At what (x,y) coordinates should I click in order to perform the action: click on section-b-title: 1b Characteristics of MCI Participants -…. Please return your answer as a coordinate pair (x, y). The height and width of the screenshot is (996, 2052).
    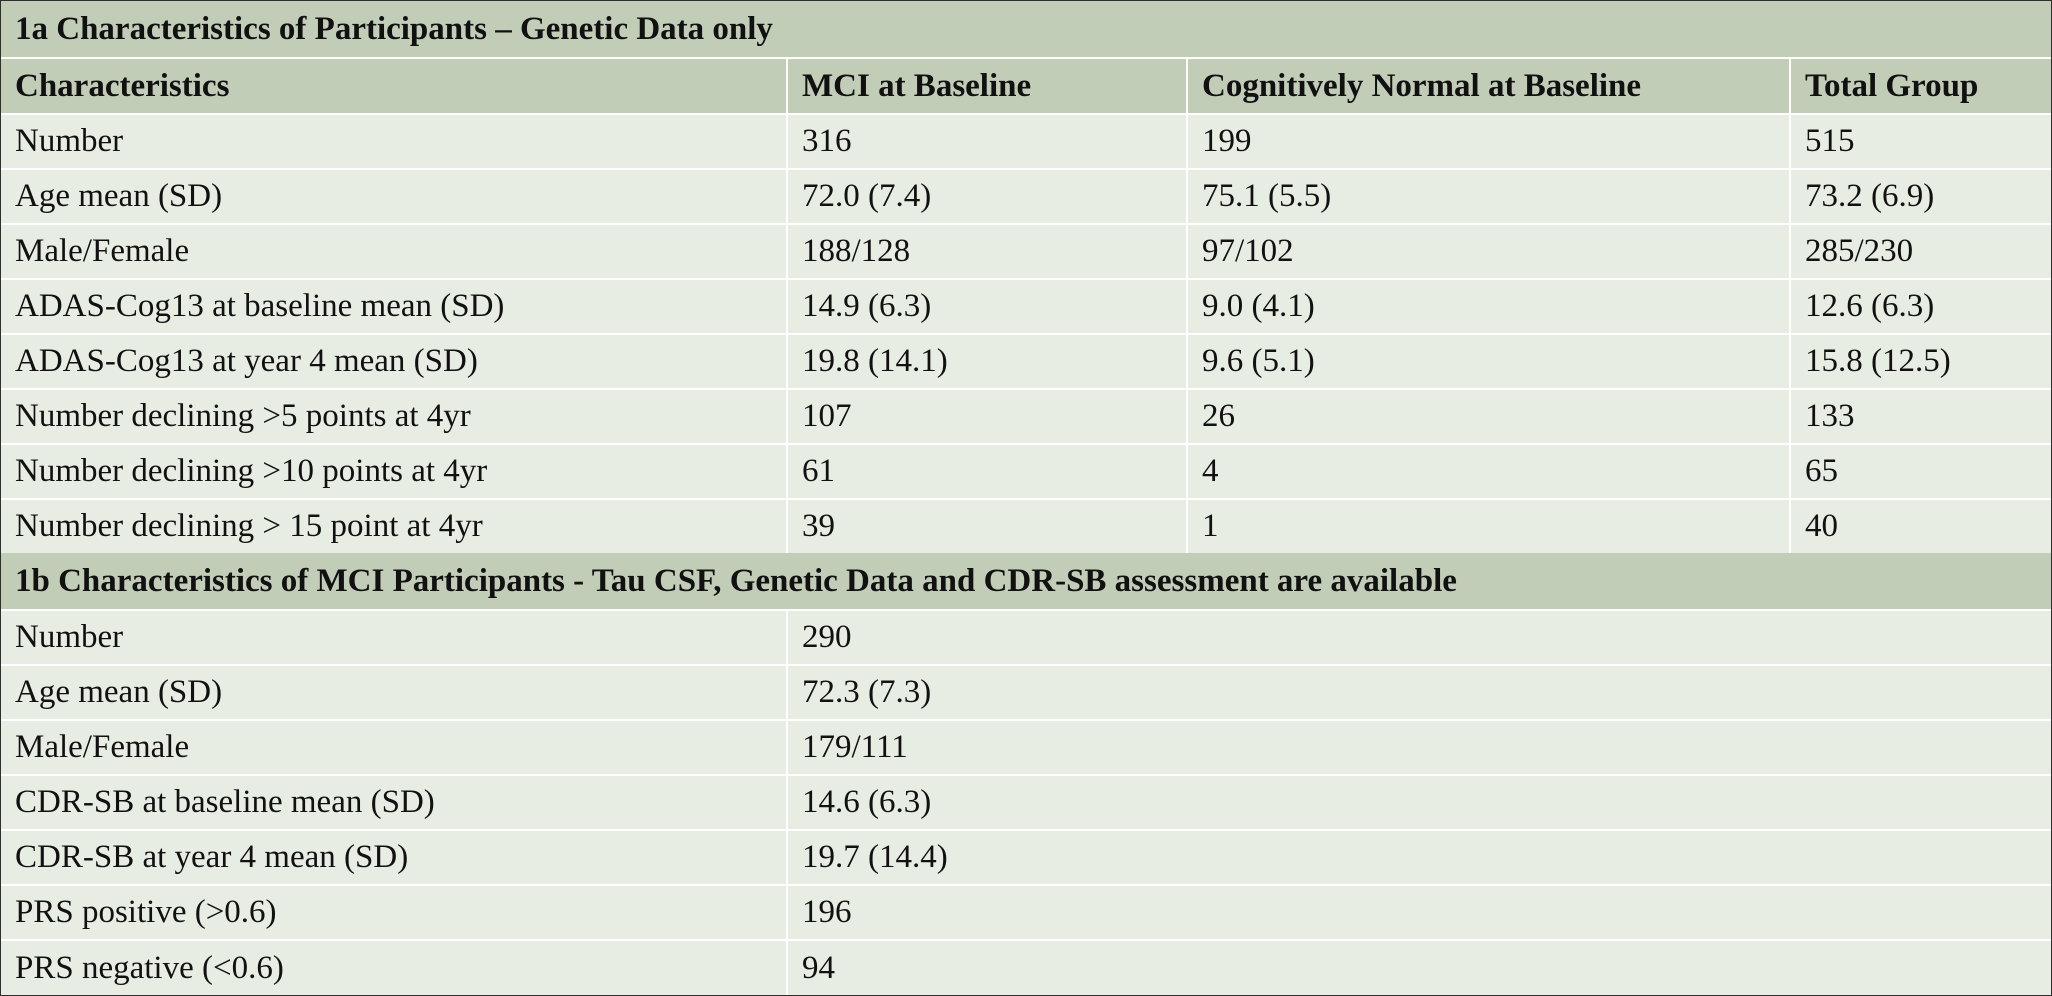
    Looking at the image, I should click on (736, 580).